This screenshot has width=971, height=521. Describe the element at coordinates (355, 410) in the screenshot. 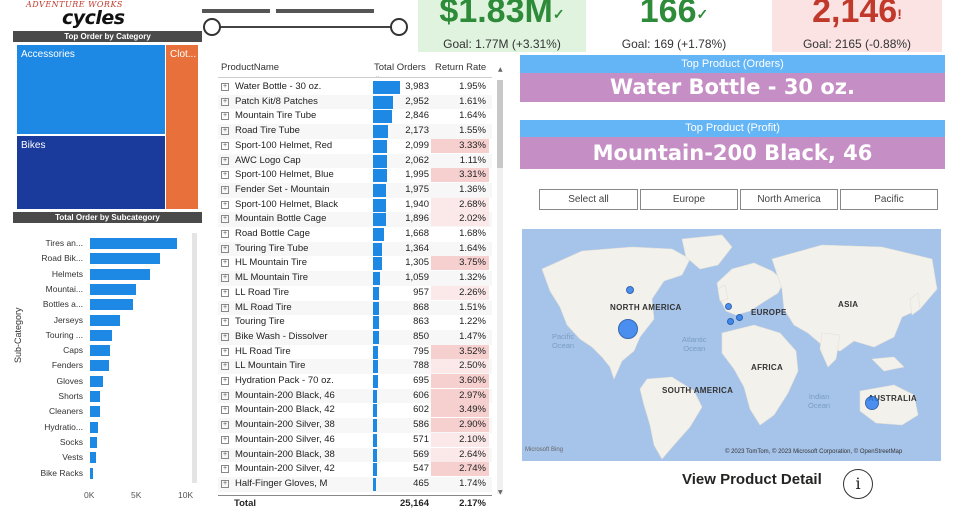

I see `table-row: + Mountain-200 Black, 42 602 3.49%` at that location.